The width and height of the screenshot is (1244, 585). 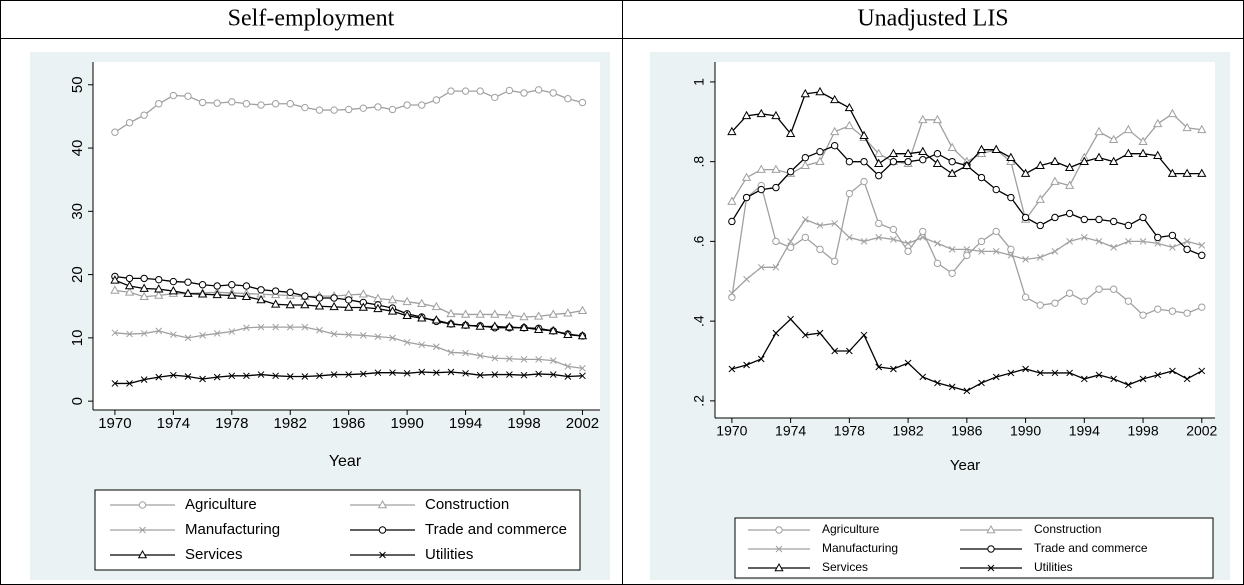 I want to click on x-tick-label: 1982, so click(x=908, y=431).